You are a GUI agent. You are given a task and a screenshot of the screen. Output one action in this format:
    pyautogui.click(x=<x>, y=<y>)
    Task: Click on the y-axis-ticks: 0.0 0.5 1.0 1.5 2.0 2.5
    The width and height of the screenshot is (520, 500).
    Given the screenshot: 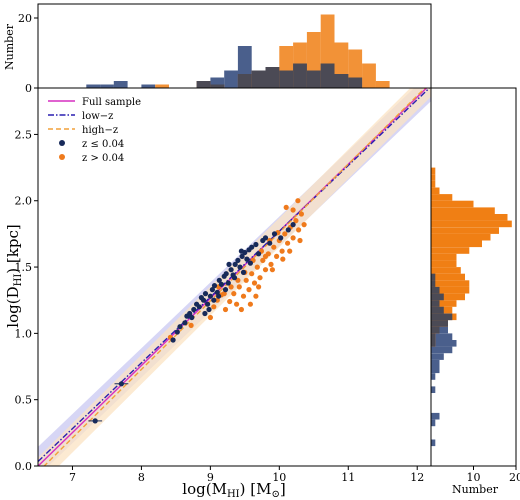 What is the action you would take?
    pyautogui.click(x=26, y=300)
    